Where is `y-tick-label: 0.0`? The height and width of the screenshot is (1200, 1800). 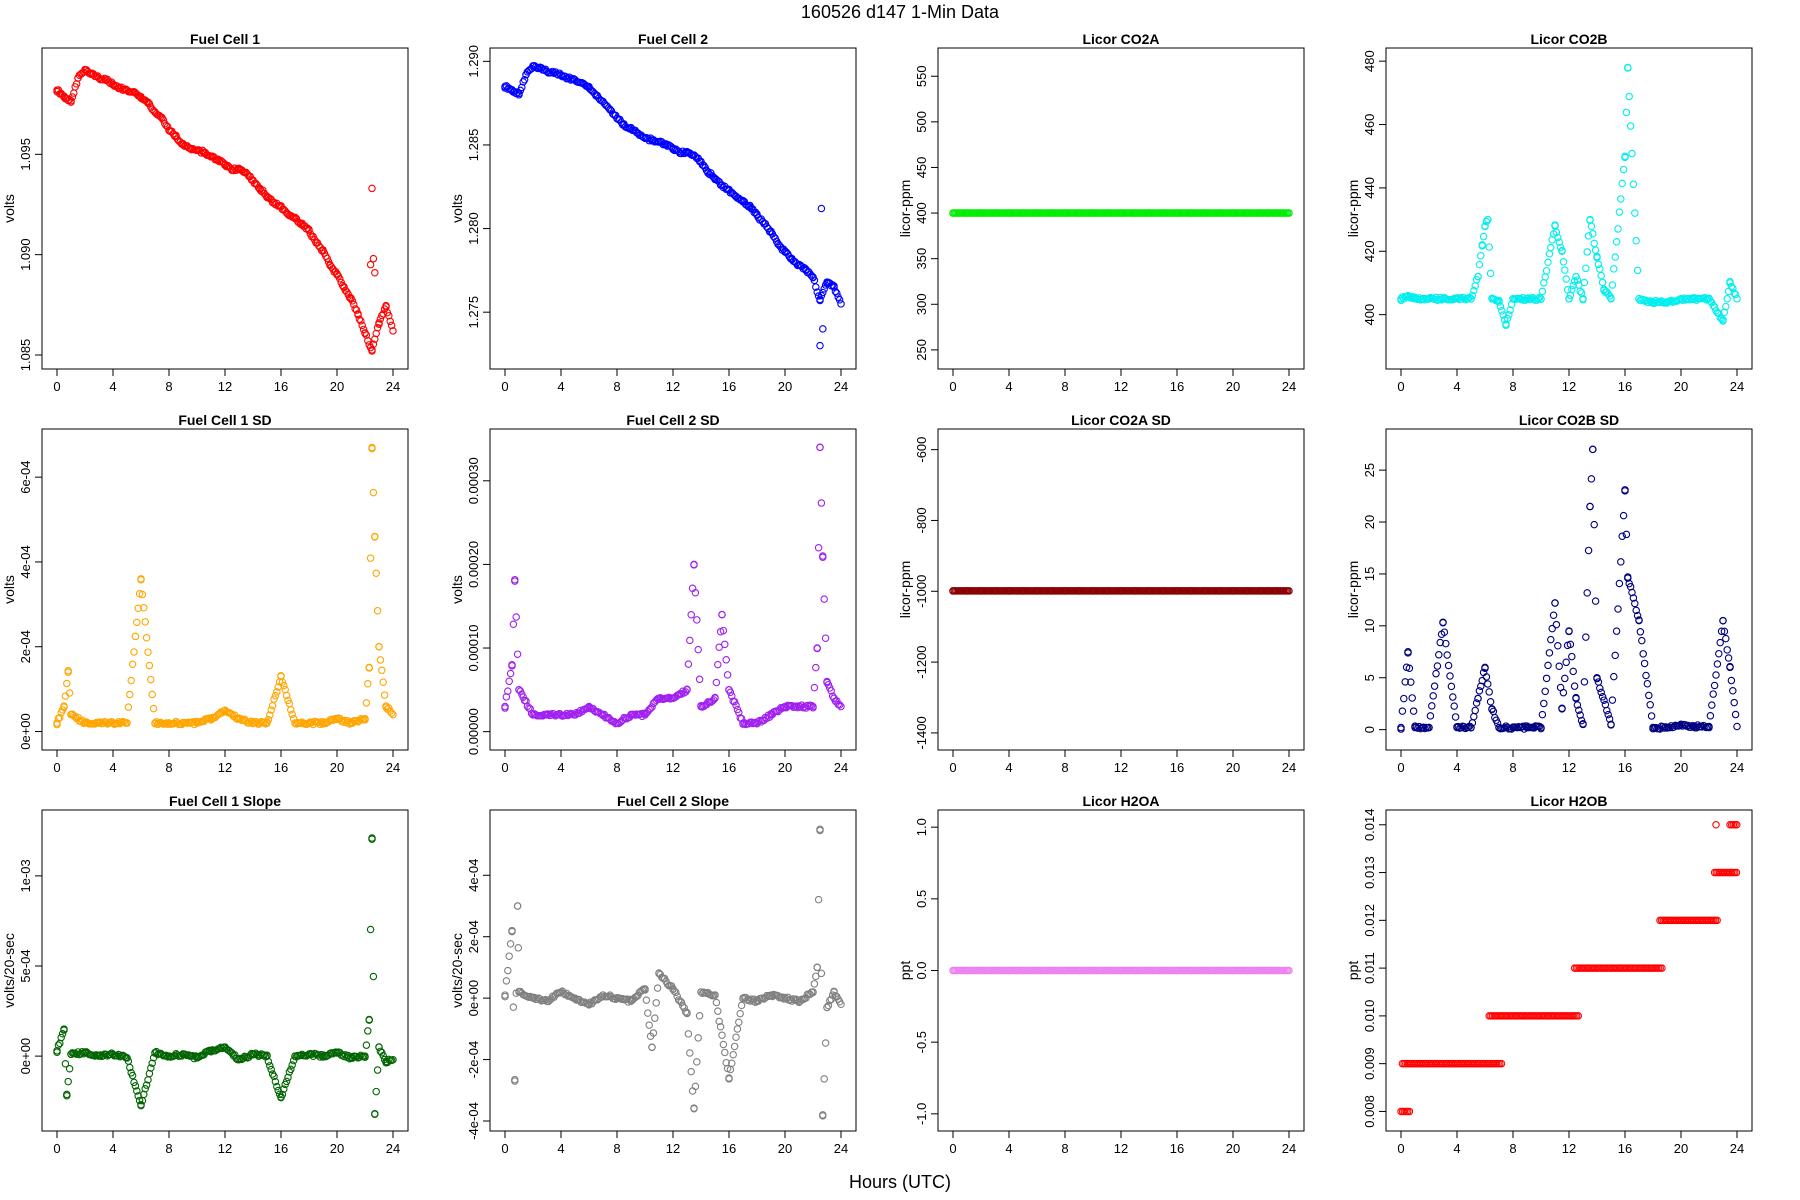 y-tick-label: 0.0 is located at coordinates (921, 970).